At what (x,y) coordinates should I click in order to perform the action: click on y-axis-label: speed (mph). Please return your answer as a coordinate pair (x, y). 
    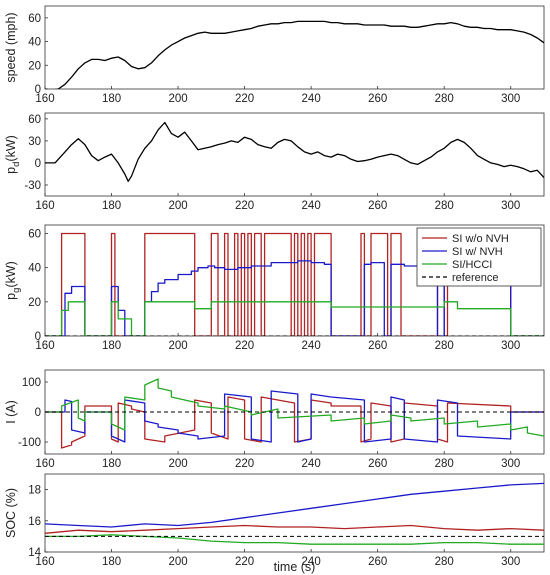
    Looking at the image, I should click on (11, 47).